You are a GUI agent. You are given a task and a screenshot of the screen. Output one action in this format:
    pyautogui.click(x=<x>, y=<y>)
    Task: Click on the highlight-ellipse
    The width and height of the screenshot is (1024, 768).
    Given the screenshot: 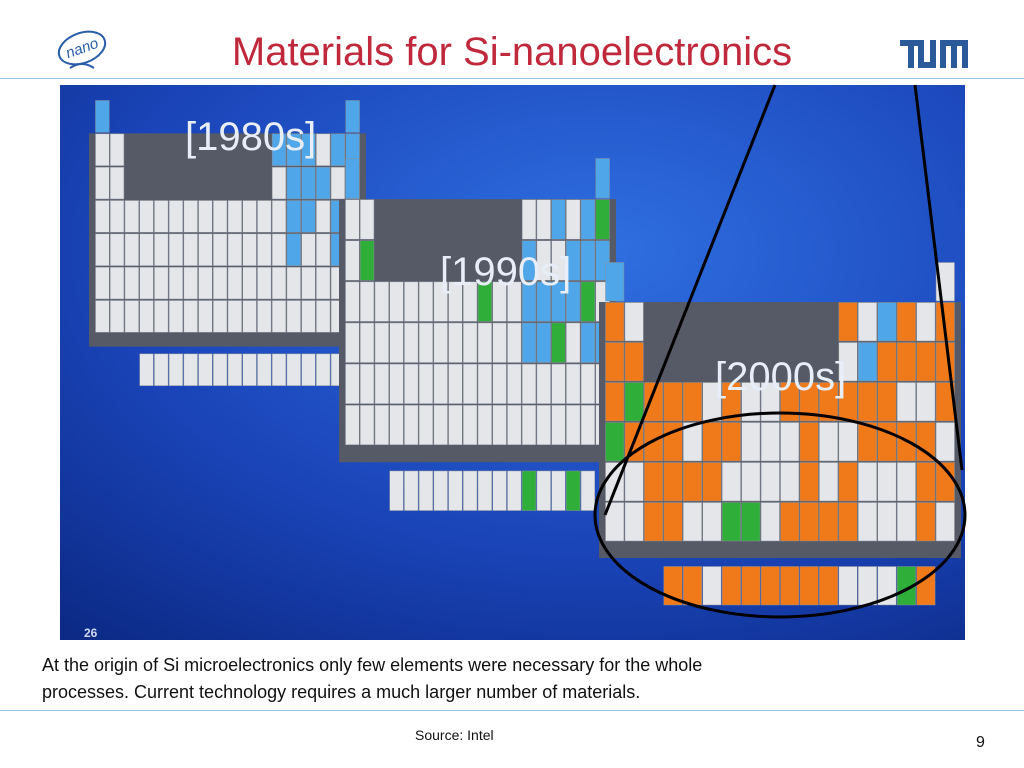 What is the action you would take?
    pyautogui.click(x=780, y=515)
    